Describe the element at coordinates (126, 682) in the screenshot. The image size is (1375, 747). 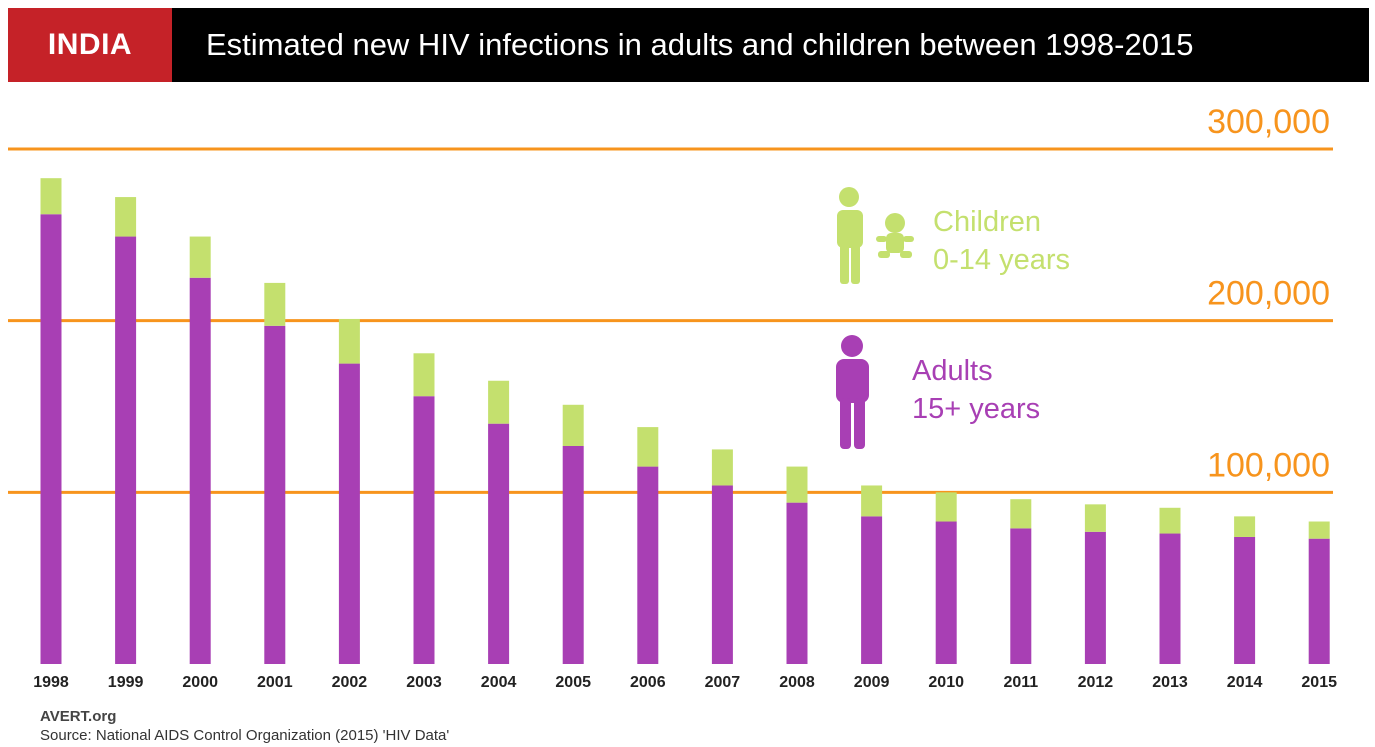
I see `x-tick-label: 1999` at that location.